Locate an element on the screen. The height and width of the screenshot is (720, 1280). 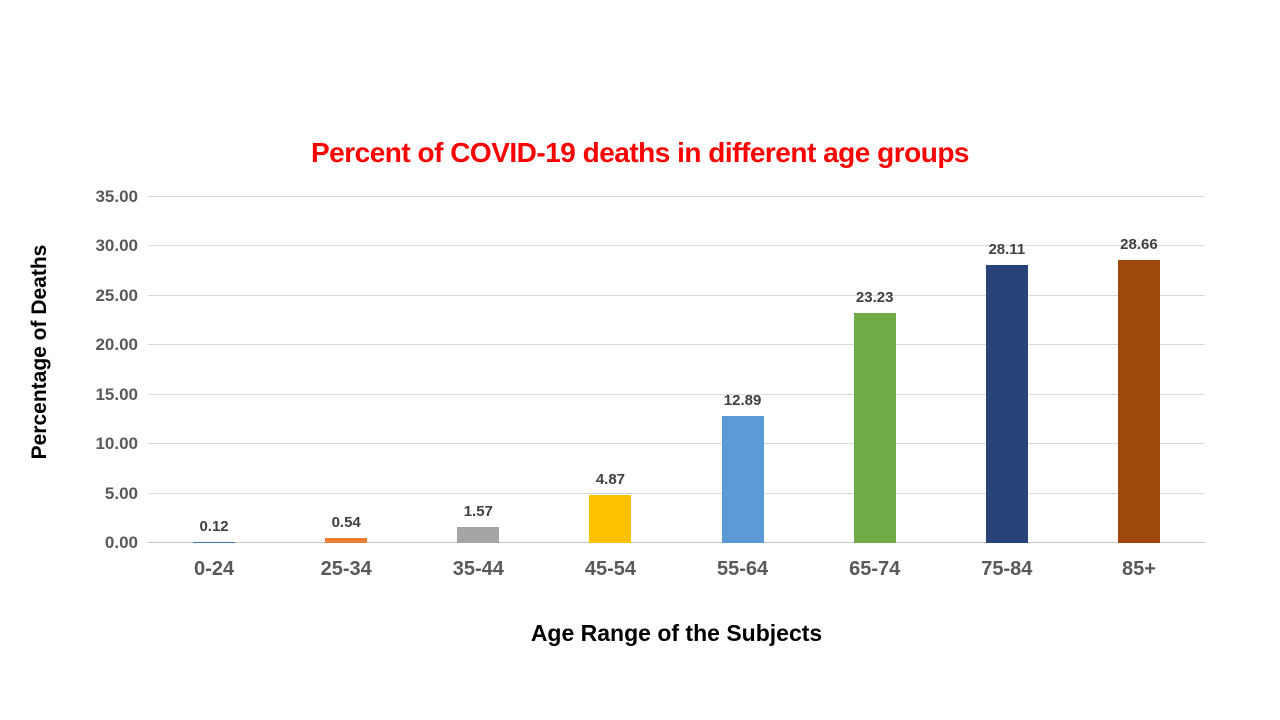
x-tick-labels: 0-24 25-34 35-44 45-54 55-64 65-74 75-84 85+ is located at coordinates (676, 569).